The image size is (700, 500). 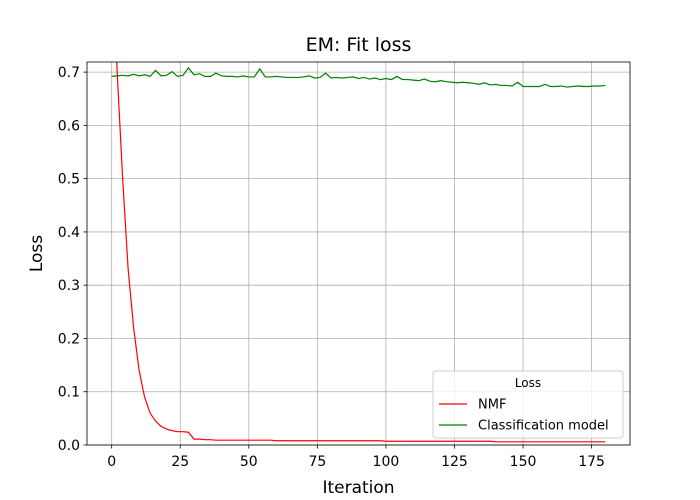 What do you see at coordinates (249, 462) in the screenshot?
I see `x-tick-label: 50` at bounding box center [249, 462].